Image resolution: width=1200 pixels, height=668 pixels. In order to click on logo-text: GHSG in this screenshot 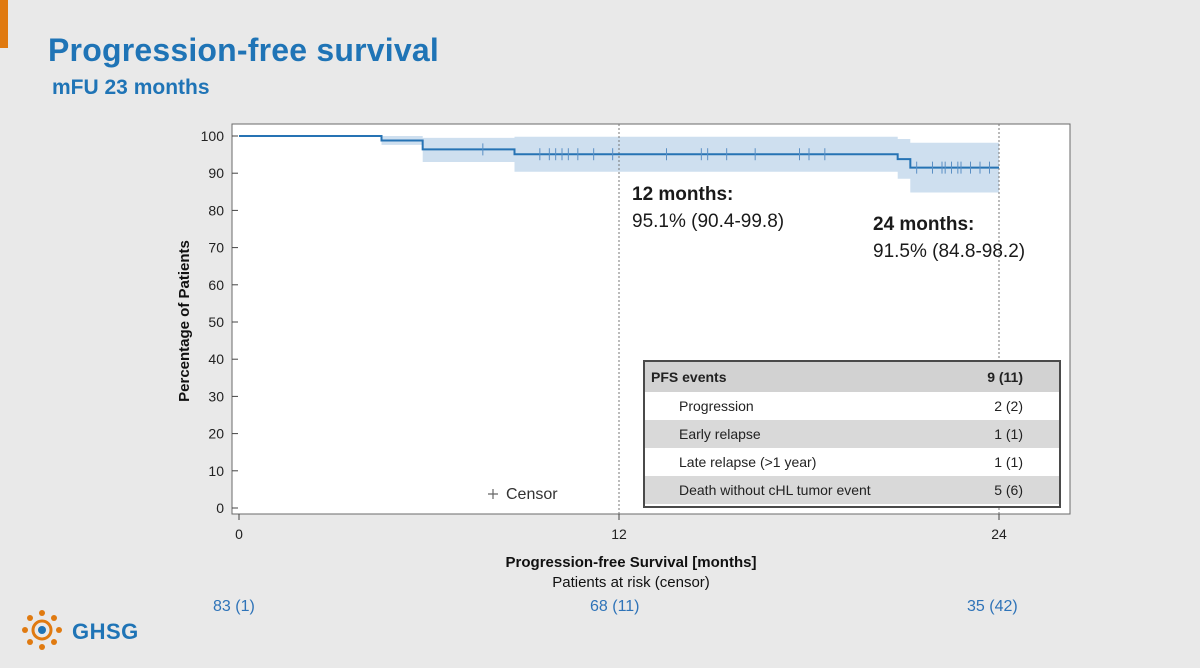, I will do `click(105, 631)`.